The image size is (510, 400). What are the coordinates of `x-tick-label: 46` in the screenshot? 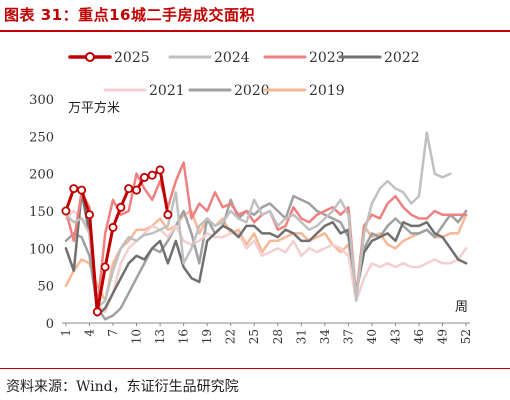 It's located at (419, 336).